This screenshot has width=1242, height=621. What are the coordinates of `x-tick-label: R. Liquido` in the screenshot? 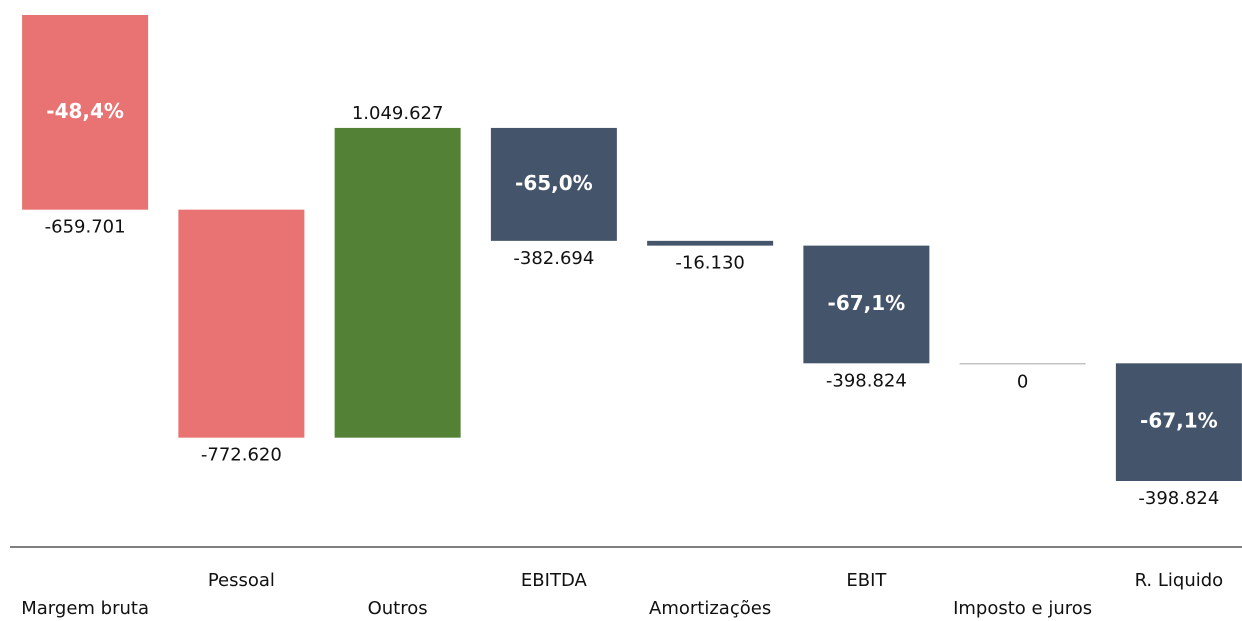 It's located at (1179, 580).